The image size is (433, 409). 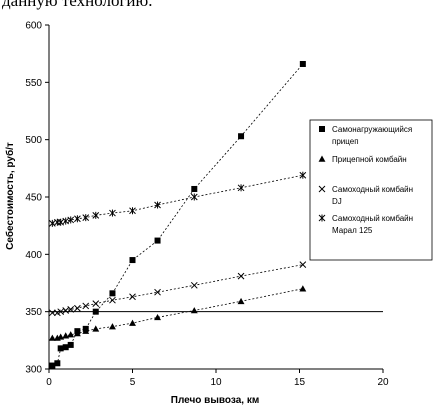 What do you see at coordinates (300, 382) in the screenshot?
I see `x-tick-label: 15` at bounding box center [300, 382].